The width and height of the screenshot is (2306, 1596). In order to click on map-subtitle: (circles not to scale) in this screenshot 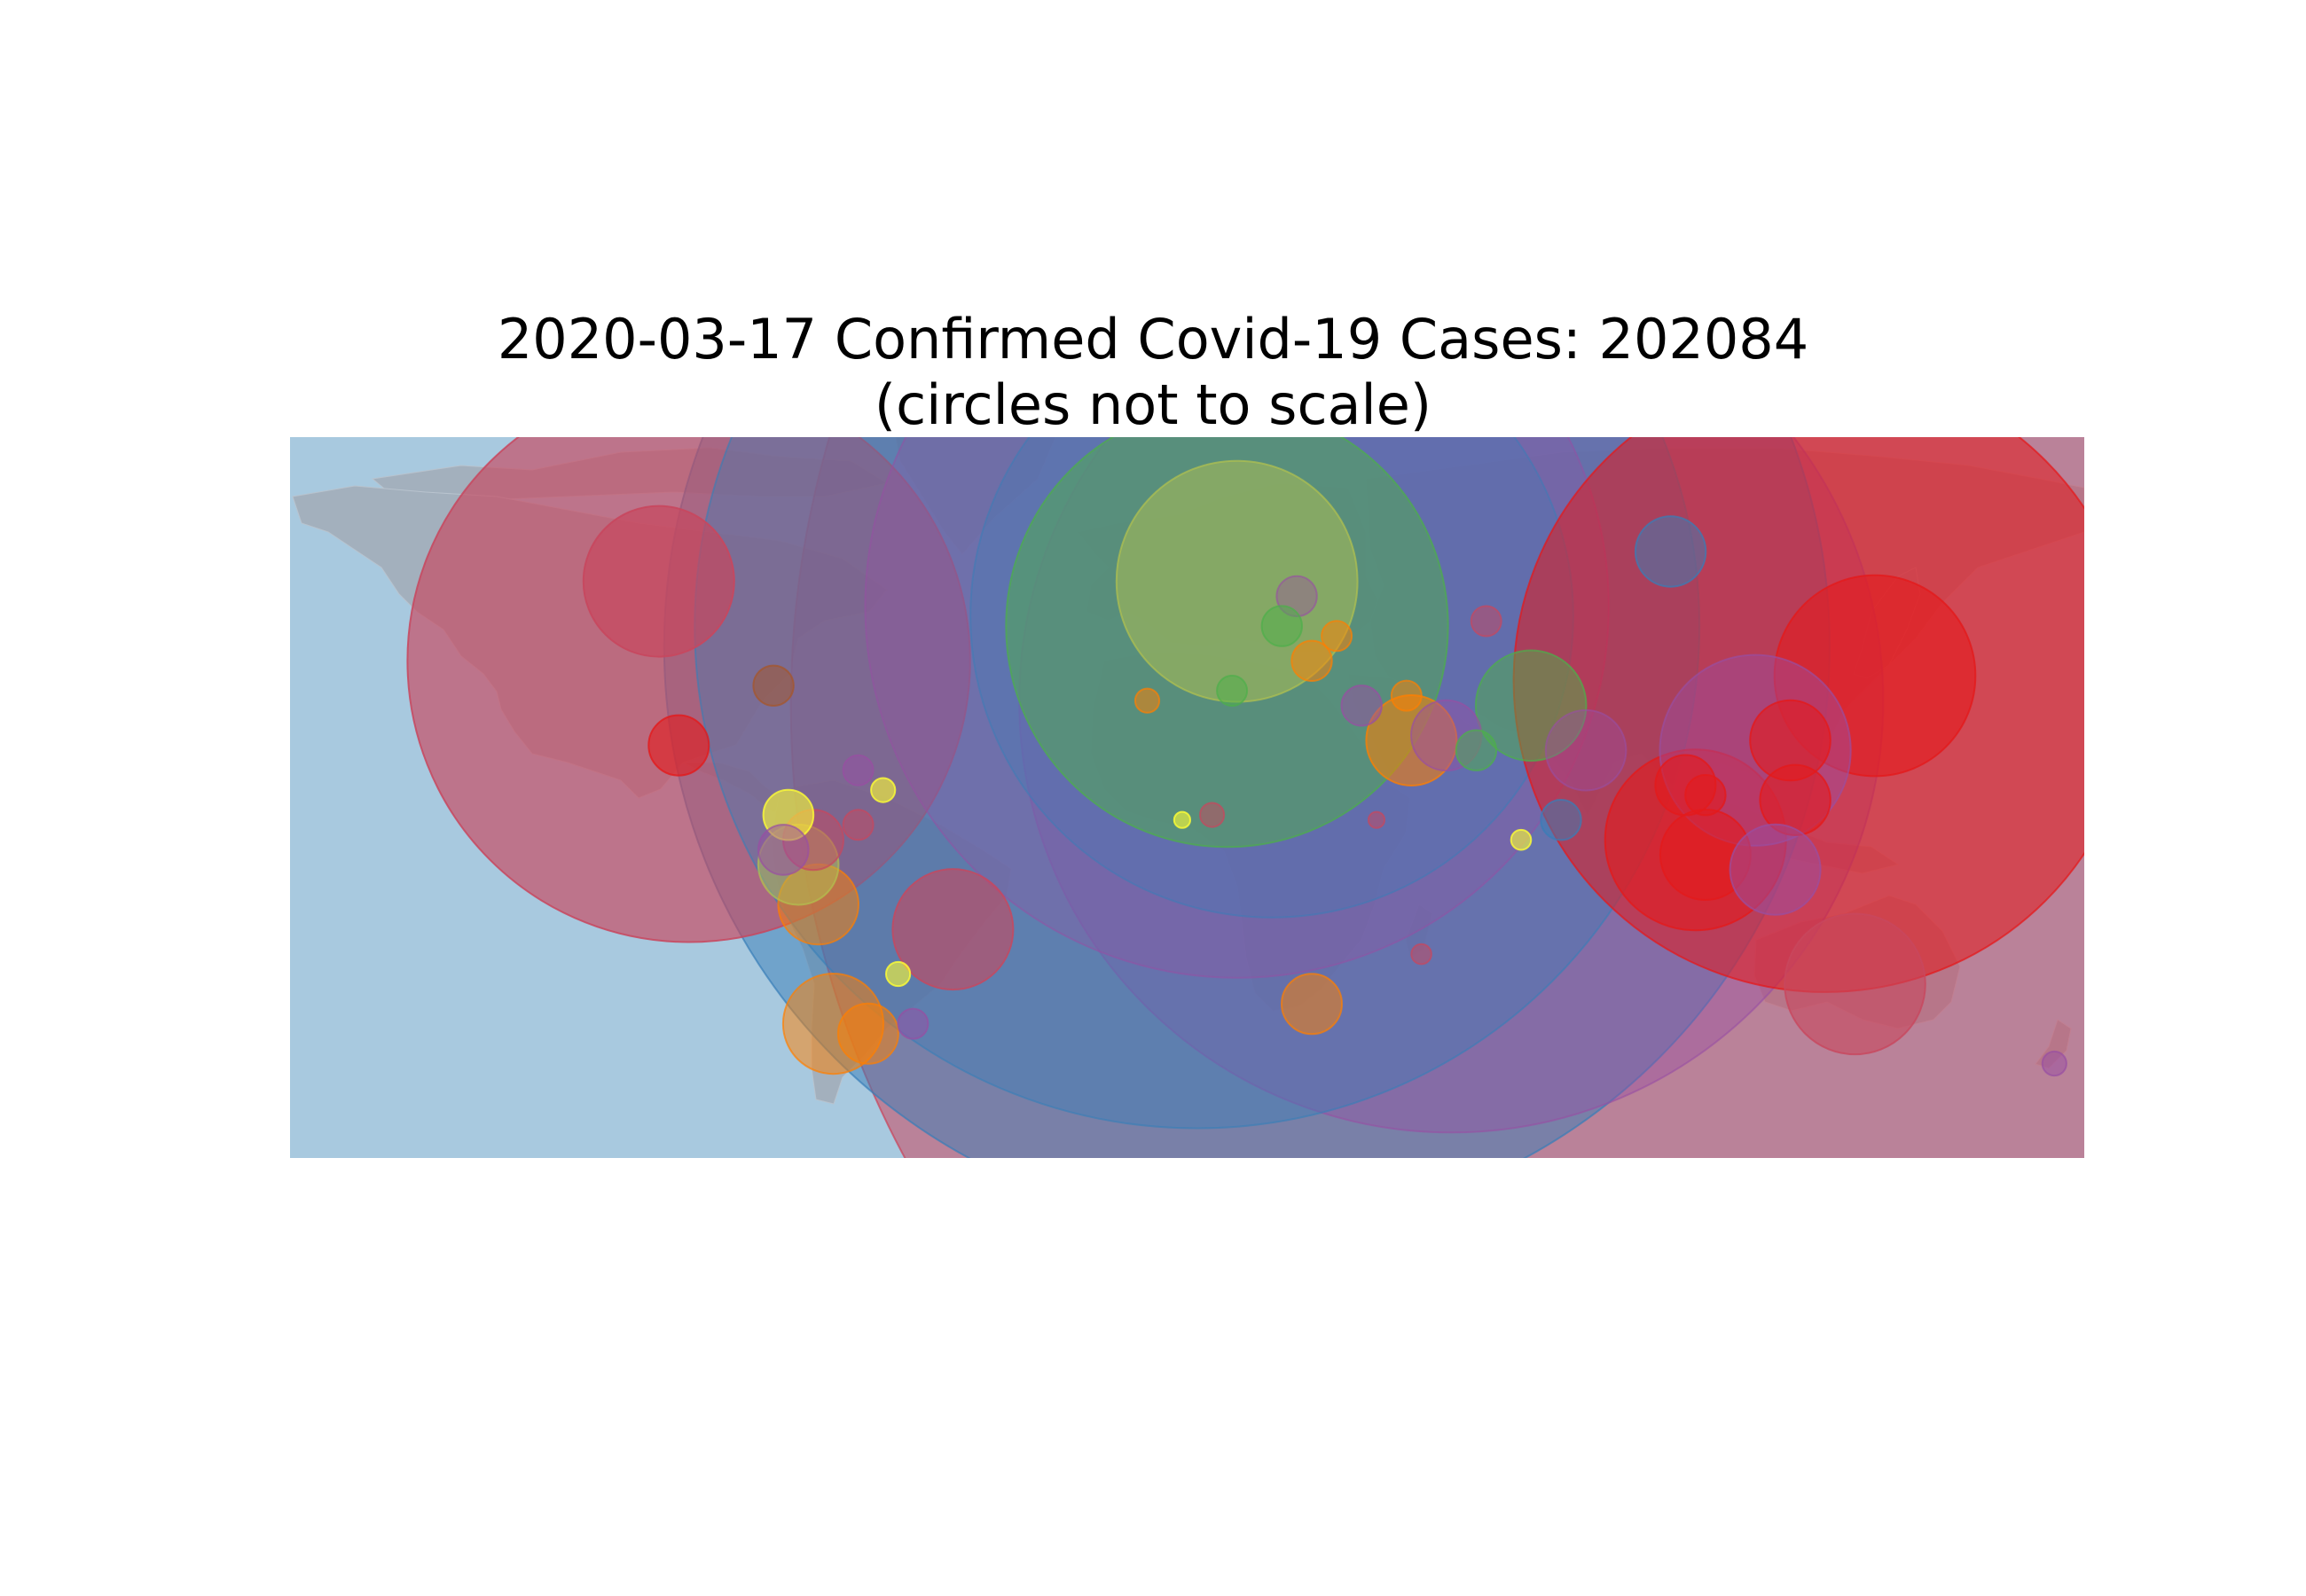, I will do `click(1153, 404)`.